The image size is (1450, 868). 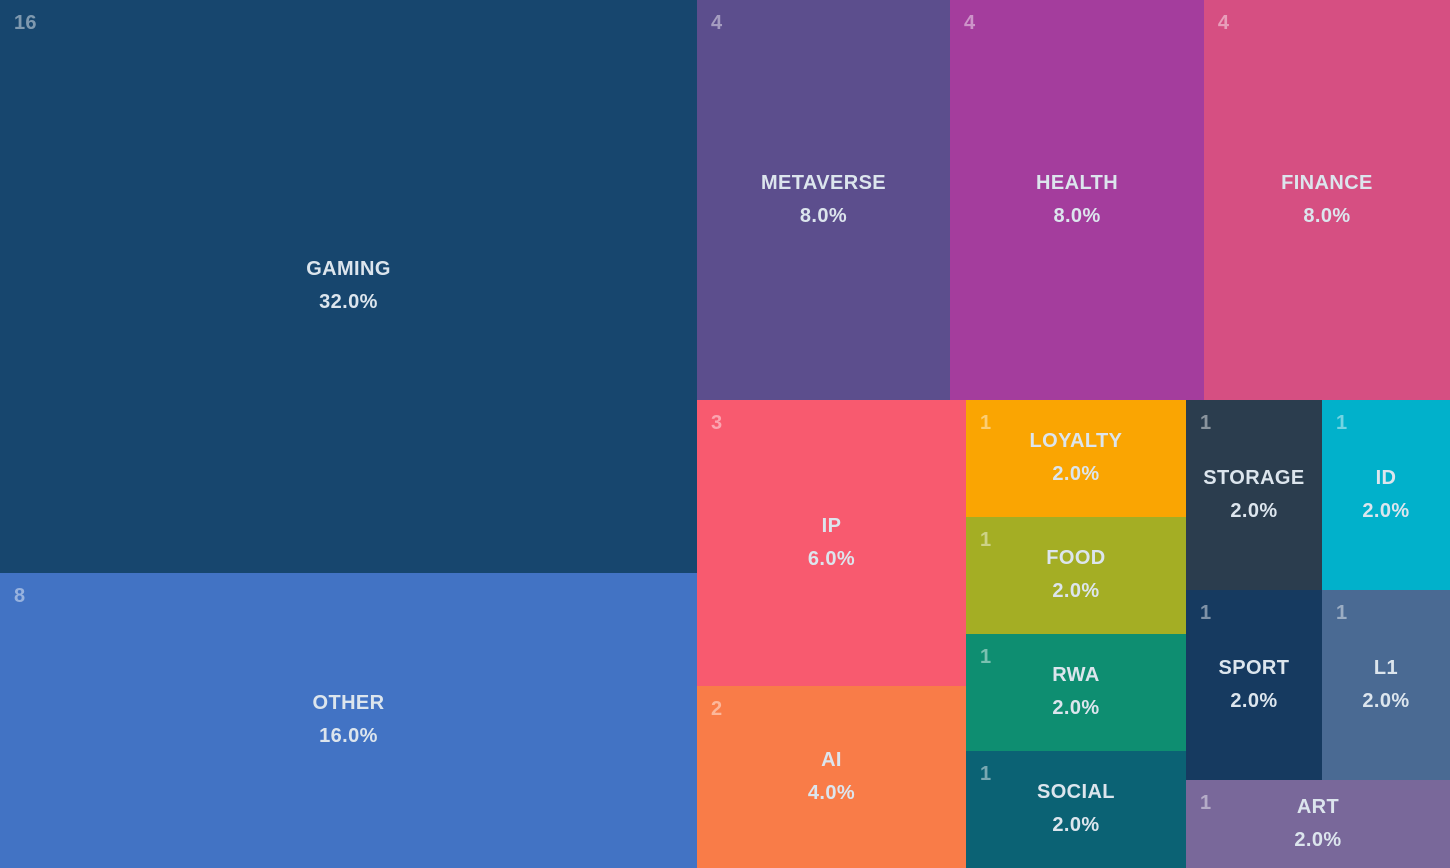 I want to click on tile-category-name: SPORT, so click(x=1254, y=667).